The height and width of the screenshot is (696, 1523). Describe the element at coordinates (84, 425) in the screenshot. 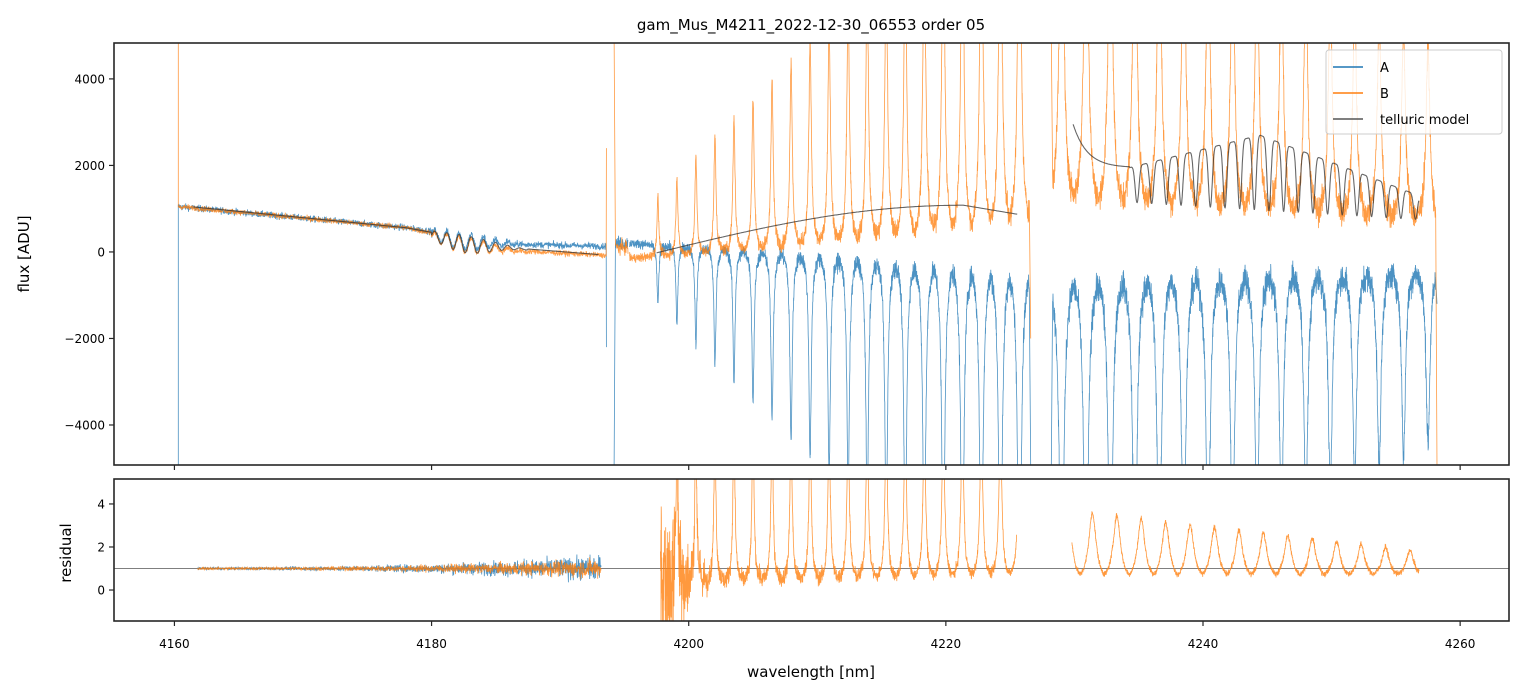

I see `y-tick-label: −4000` at that location.